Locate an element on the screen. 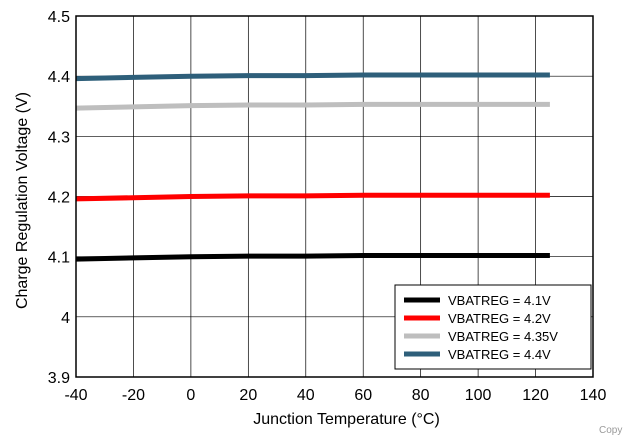  y-tick-label: 4.3 is located at coordinates (59, 137).